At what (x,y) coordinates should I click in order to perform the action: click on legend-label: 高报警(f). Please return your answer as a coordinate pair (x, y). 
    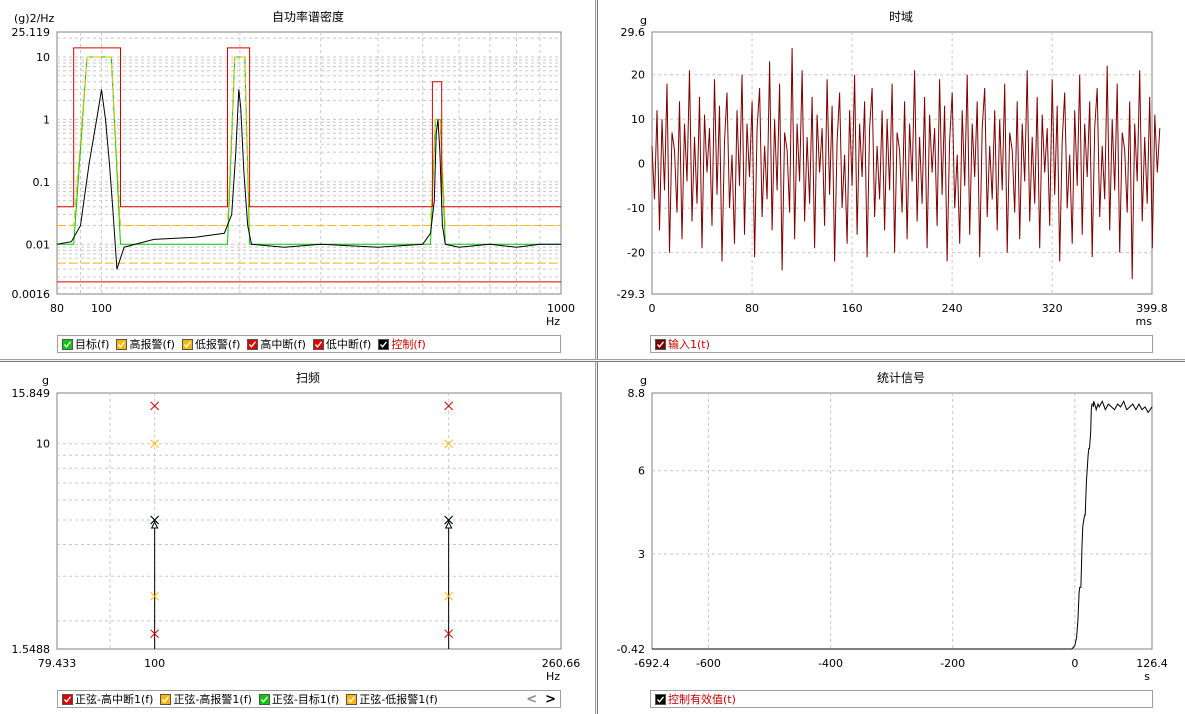
    Looking at the image, I should click on (152, 344).